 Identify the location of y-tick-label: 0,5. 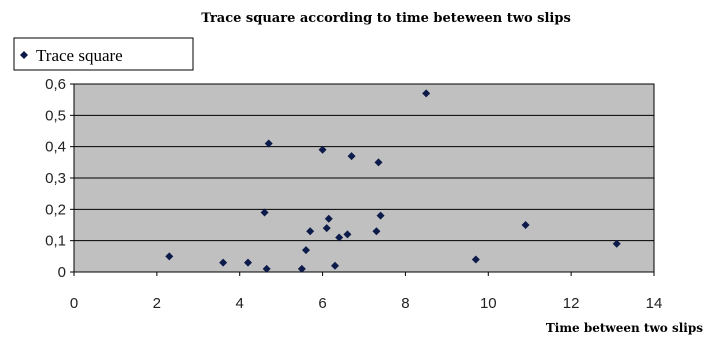
(55, 115).